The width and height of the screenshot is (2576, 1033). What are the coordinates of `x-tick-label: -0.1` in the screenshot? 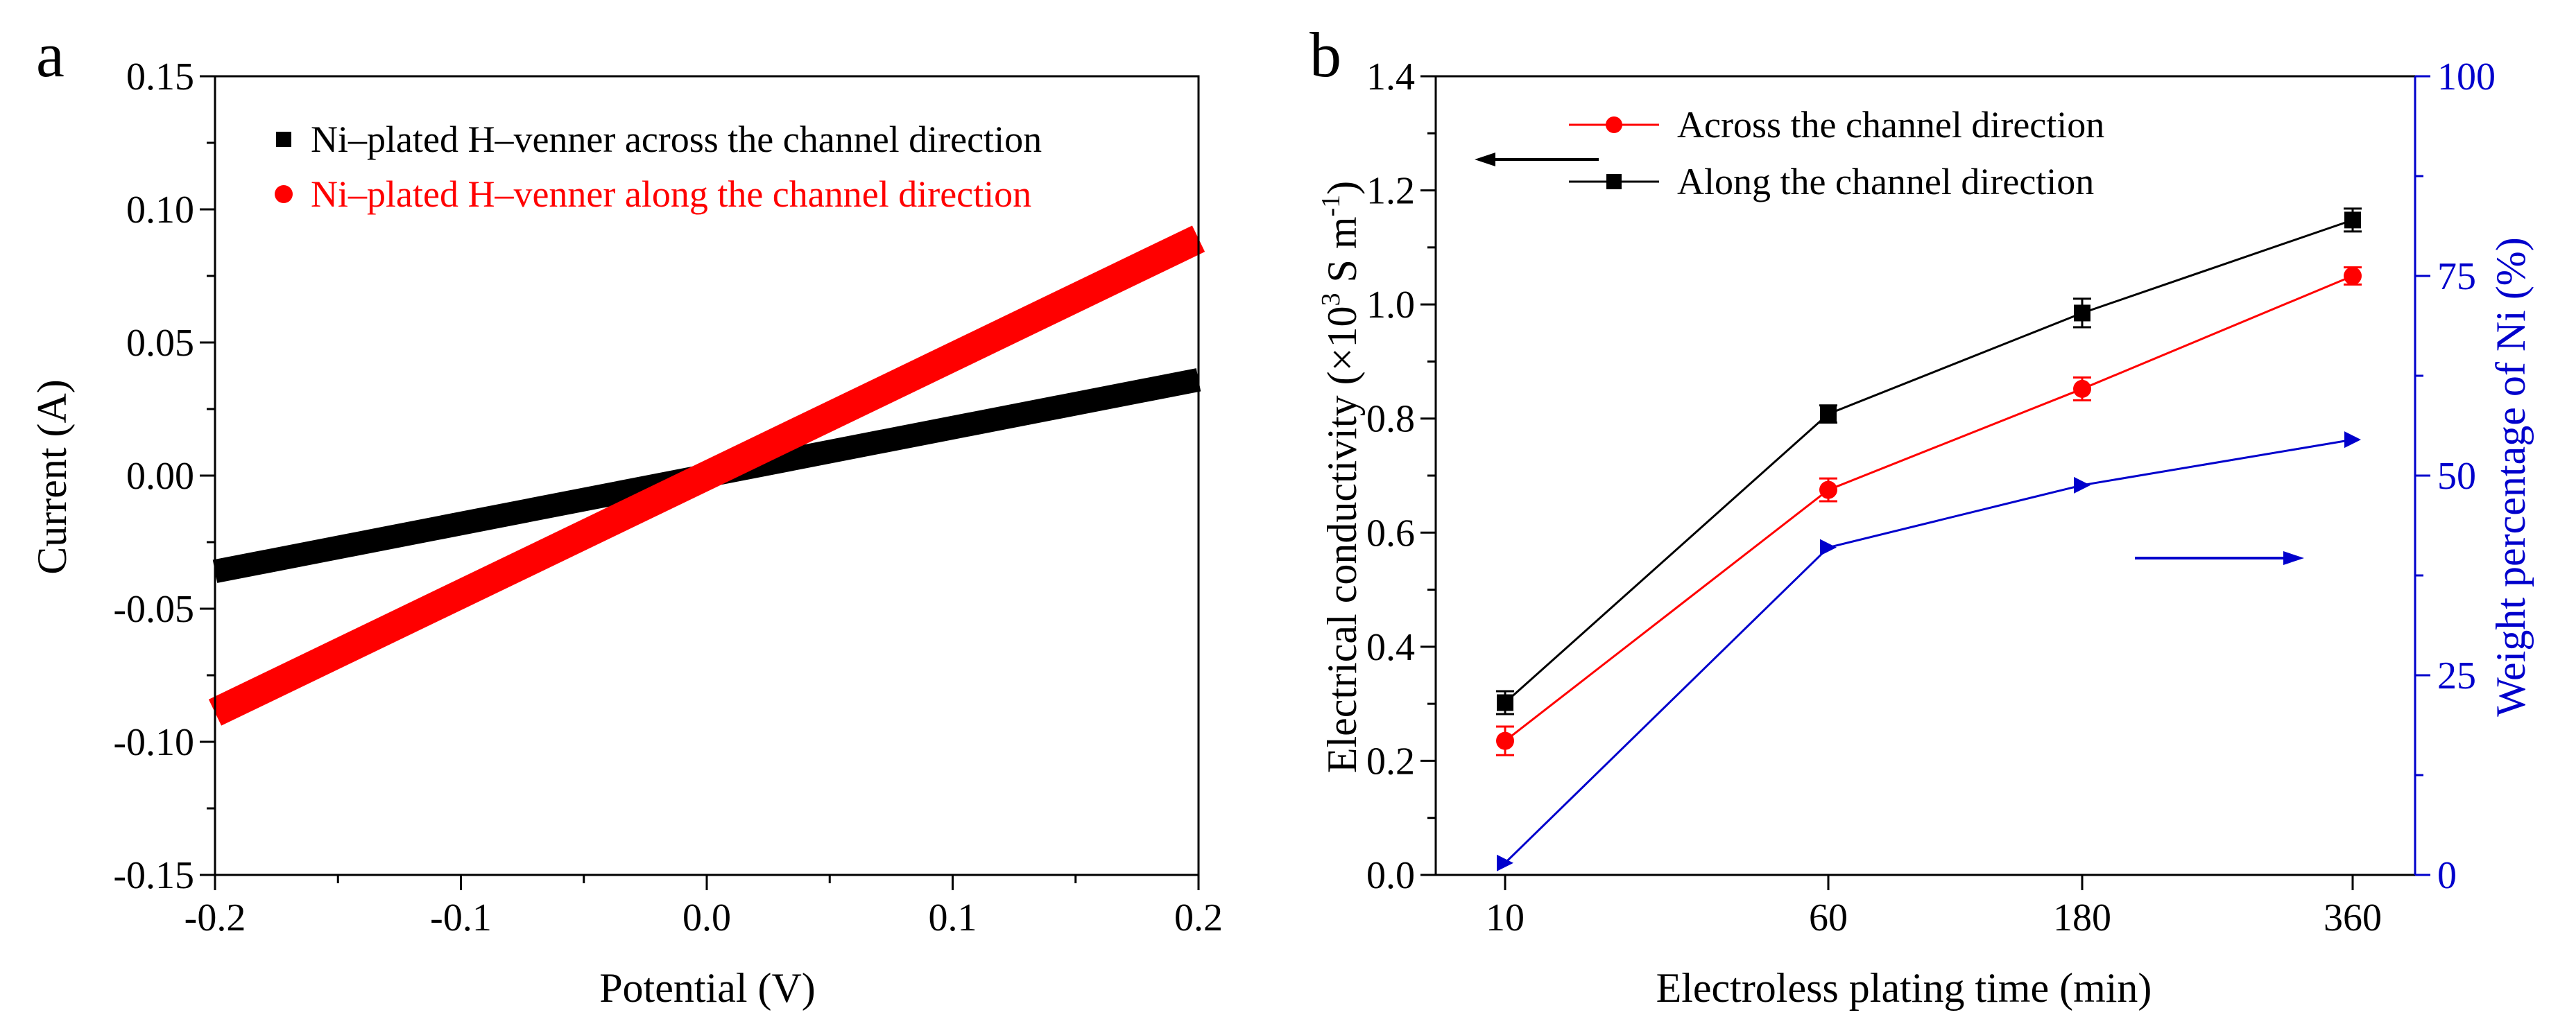 It's located at (461, 917).